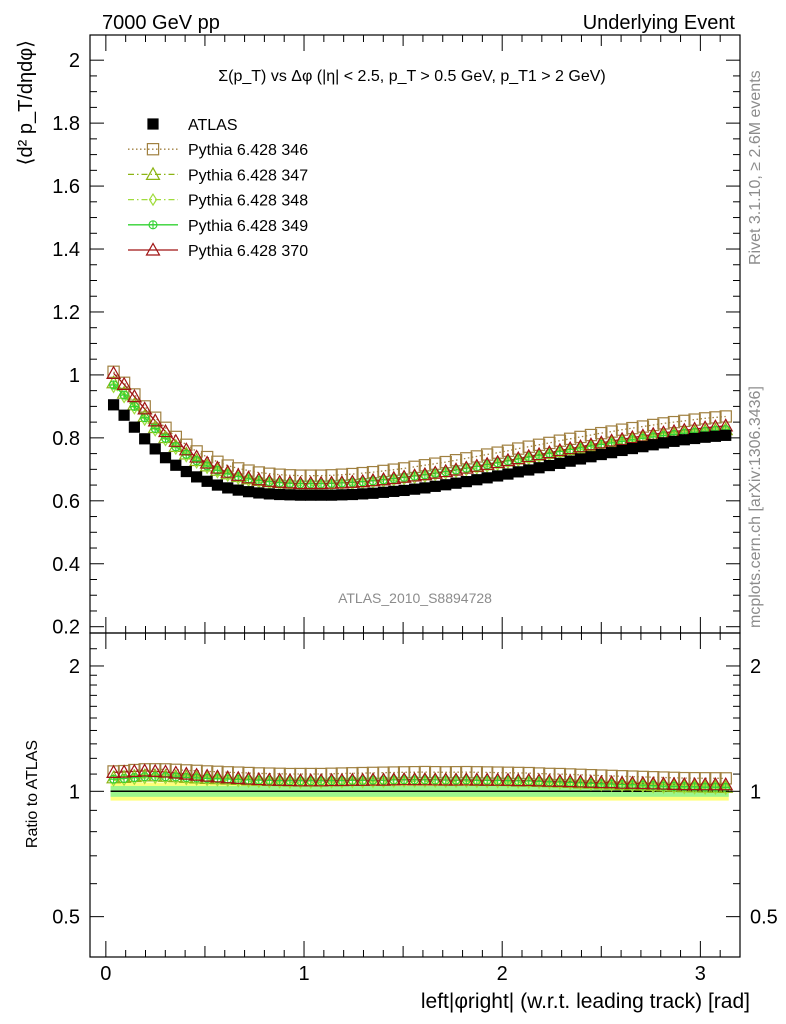  What do you see at coordinates (74, 376) in the screenshot?
I see `main-y-tick-label: 1` at bounding box center [74, 376].